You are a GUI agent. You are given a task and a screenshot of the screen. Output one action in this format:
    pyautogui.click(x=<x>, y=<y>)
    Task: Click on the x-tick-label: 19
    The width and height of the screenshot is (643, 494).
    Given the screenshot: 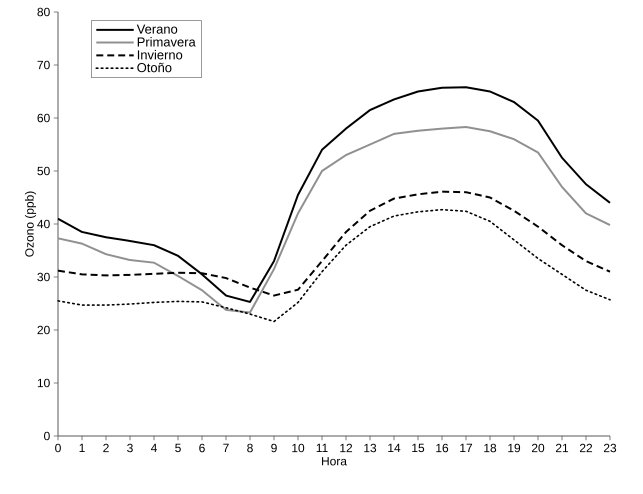 What is the action you would take?
    pyautogui.click(x=514, y=448)
    